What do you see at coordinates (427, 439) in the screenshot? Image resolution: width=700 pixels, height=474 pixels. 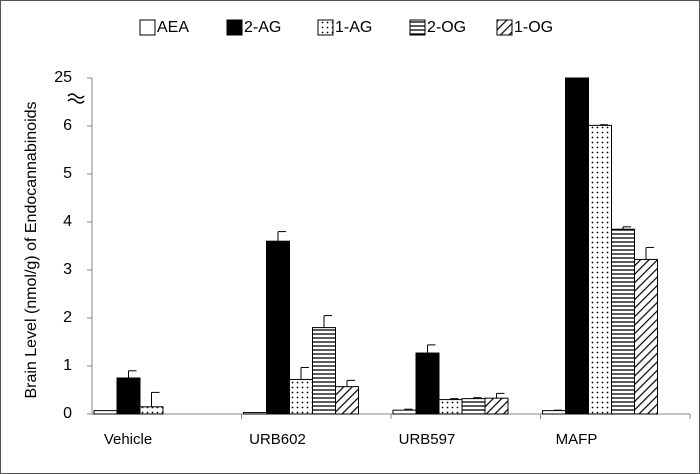 I see `x-tick-label: URB597` at bounding box center [427, 439].